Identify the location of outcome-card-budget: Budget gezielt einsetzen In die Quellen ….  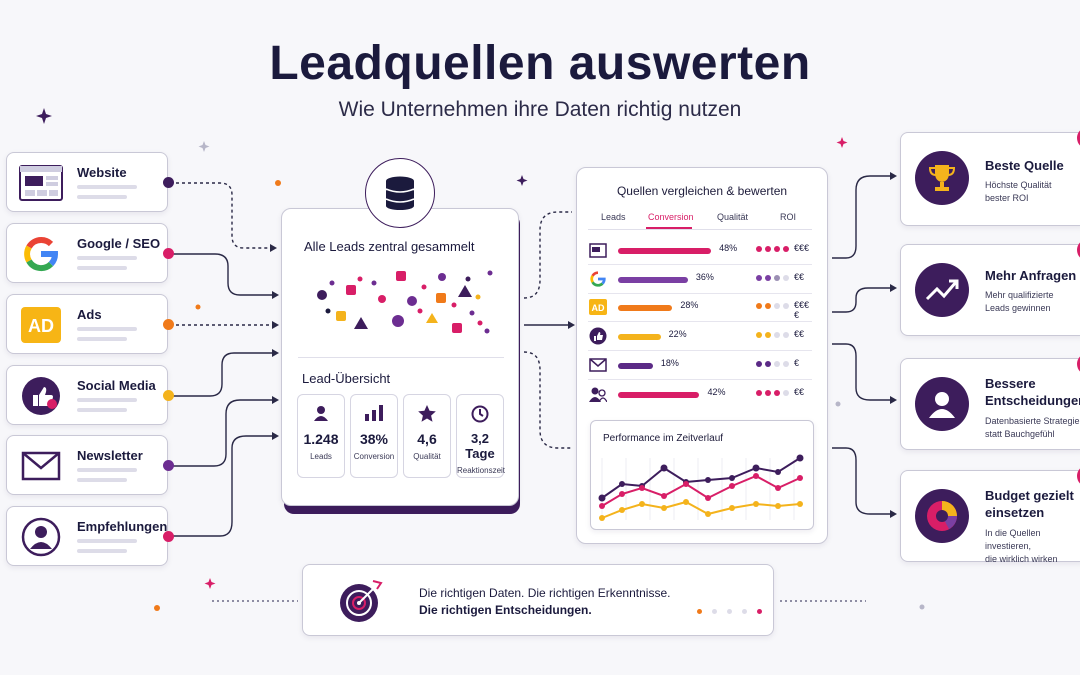
(990, 514).